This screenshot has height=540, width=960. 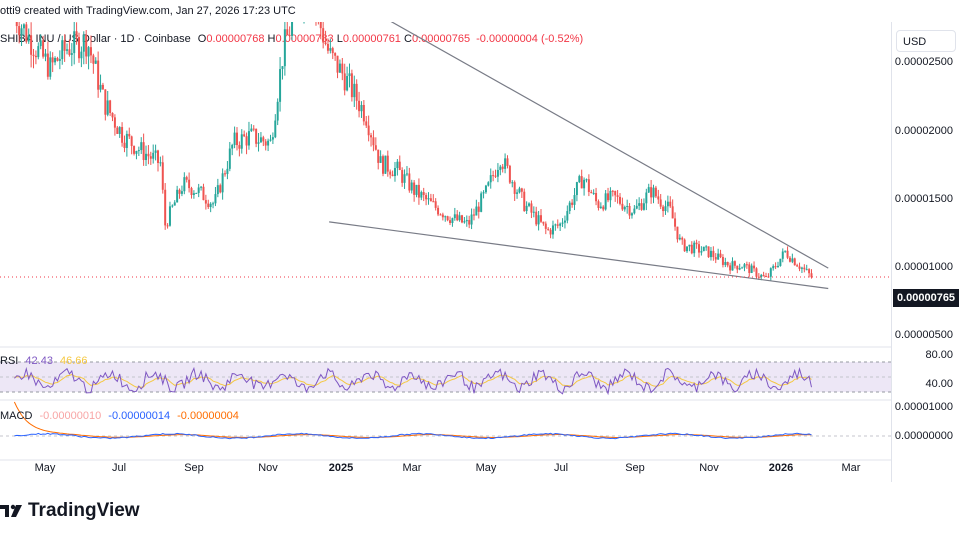 I want to click on tradingview-brand: TradingView, so click(x=70, y=511).